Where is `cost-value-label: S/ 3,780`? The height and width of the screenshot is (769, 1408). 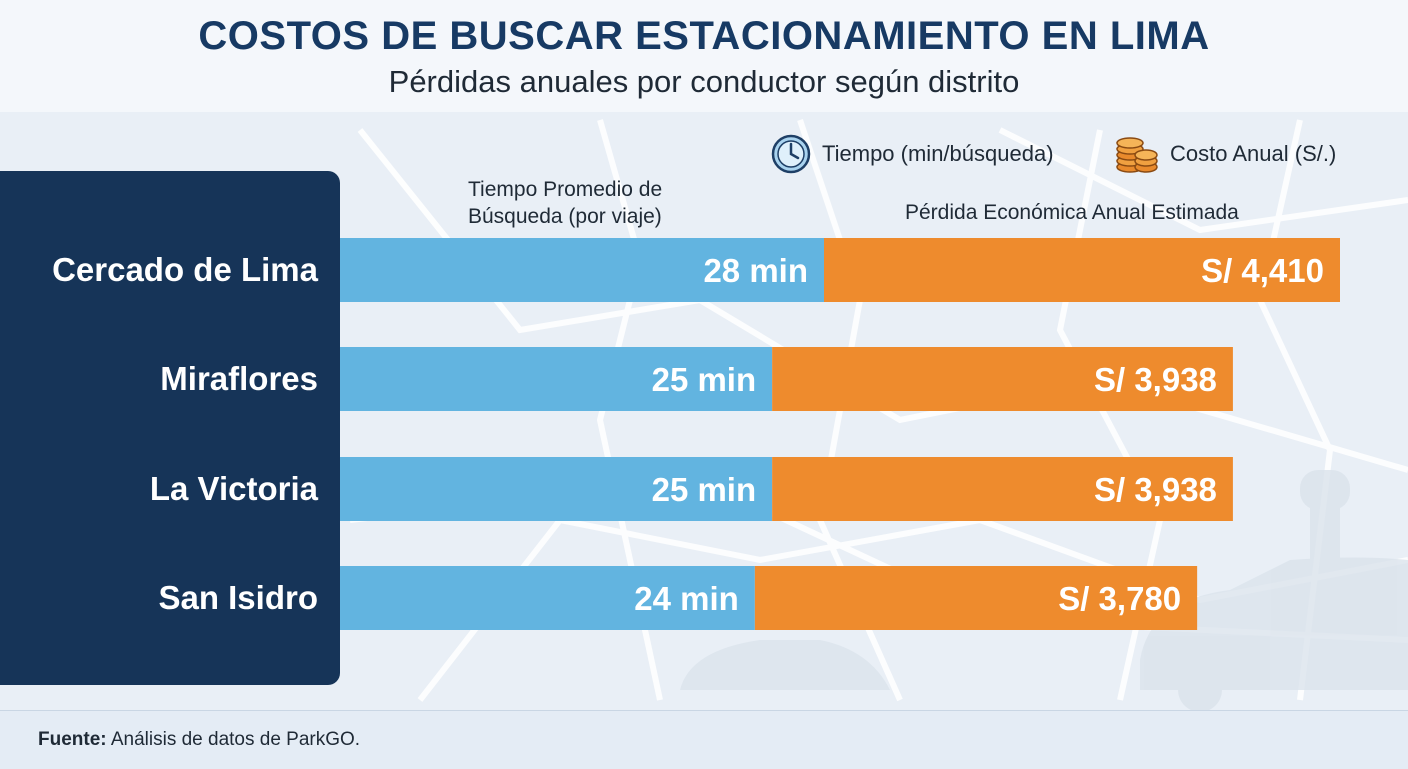
cost-value-label: S/ 3,780 is located at coordinates (1119, 598).